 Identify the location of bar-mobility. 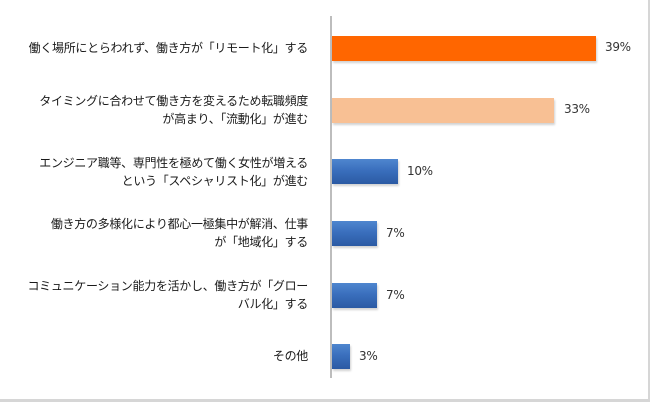
(443, 110).